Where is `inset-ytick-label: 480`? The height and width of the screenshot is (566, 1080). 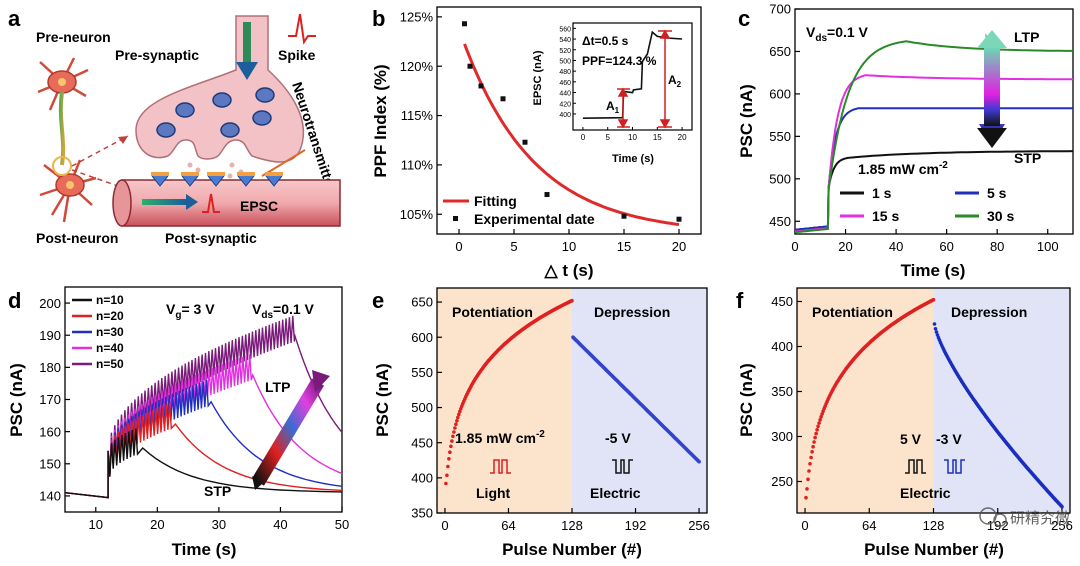 inset-ytick-label: 480 is located at coordinates (565, 72).